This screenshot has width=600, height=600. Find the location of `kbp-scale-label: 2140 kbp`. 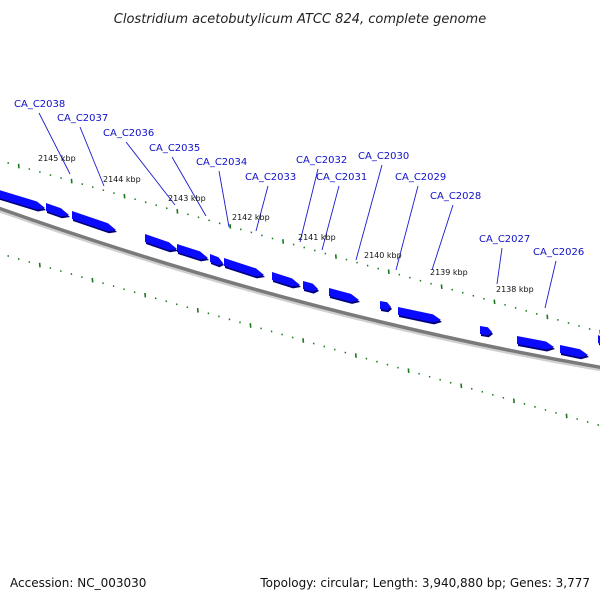

kbp-scale-label: 2140 kbp is located at coordinates (383, 255).